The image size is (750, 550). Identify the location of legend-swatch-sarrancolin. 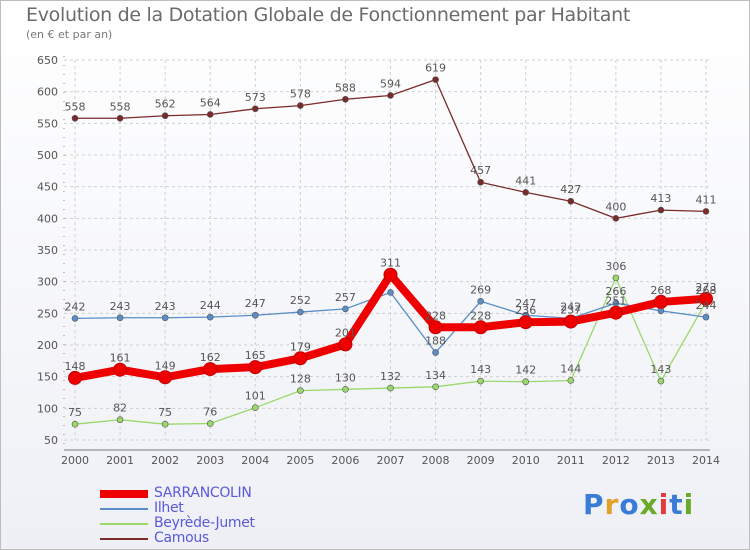
(124, 494).